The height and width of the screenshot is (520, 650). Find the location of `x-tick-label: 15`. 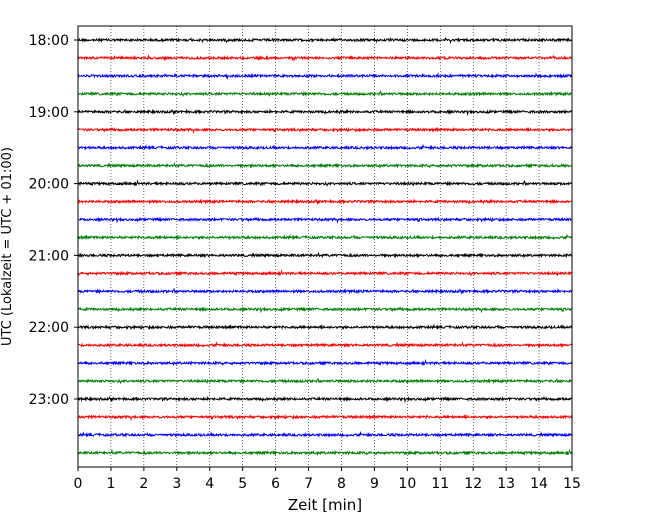

x-tick-label: 15 is located at coordinates (572, 484).